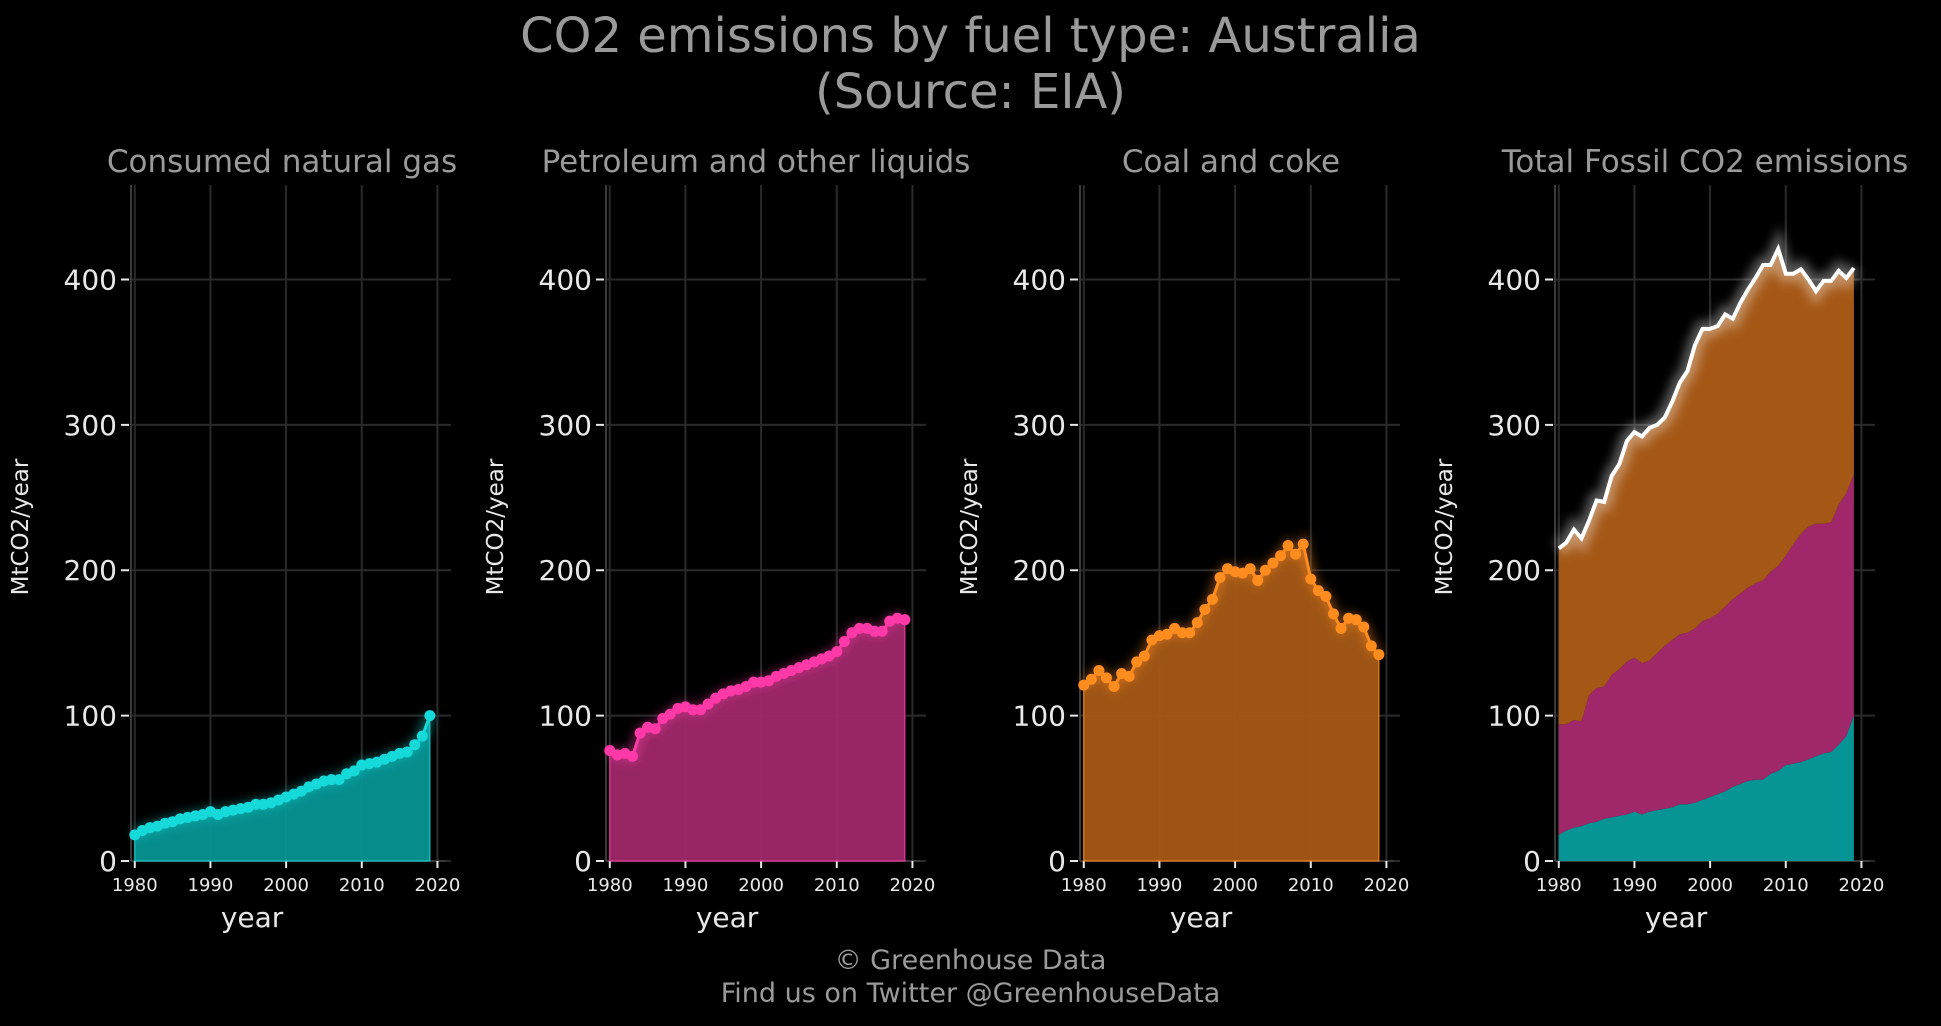  What do you see at coordinates (1706, 654) in the screenshot?
I see `stacked-area-petroleum` at bounding box center [1706, 654].